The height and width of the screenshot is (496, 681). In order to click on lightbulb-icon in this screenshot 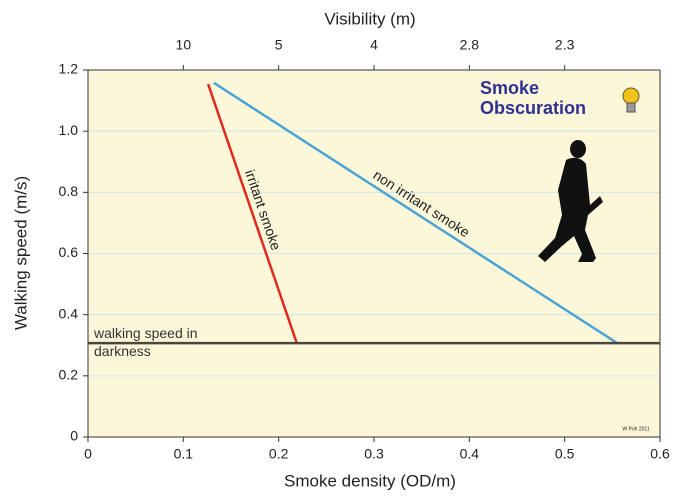, I will do `click(631, 100)`.